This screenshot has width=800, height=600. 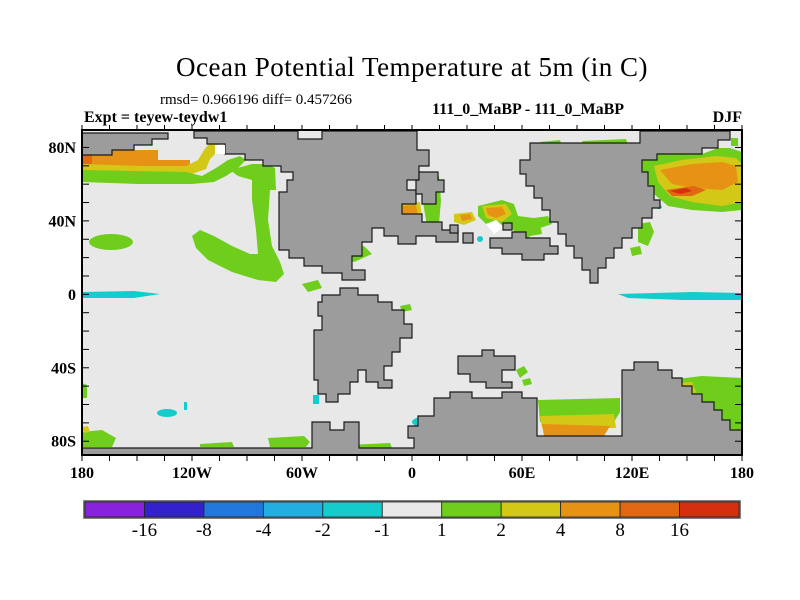 What do you see at coordinates (620, 530) in the screenshot?
I see `colorbar-label: 8` at bounding box center [620, 530].